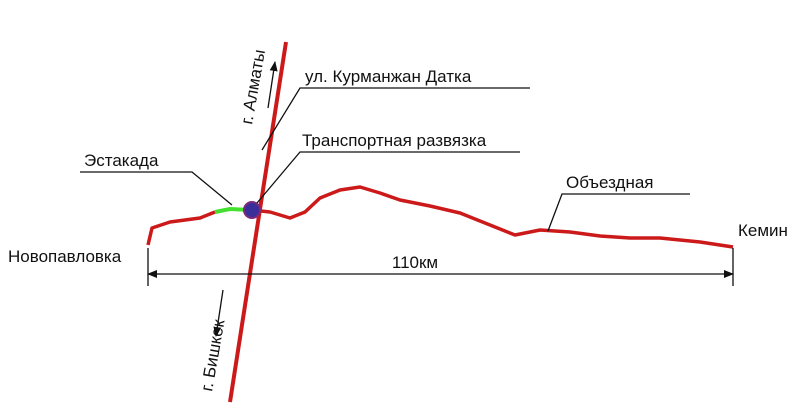 This screenshot has width=800, height=404. Describe the element at coordinates (394, 140) in the screenshot. I see `interchange-label: Транспортная развязка` at that location.